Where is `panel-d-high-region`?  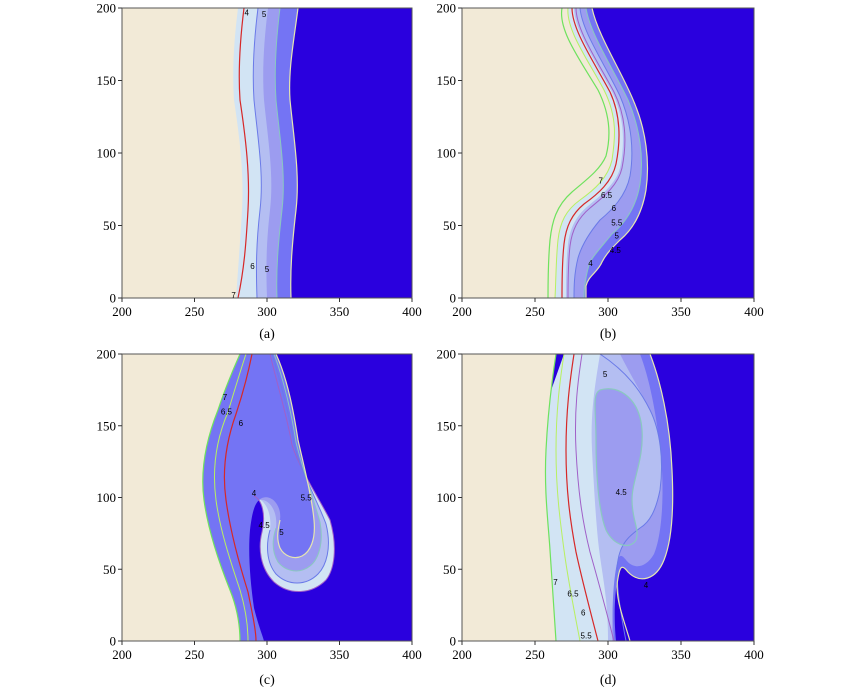 panel-d-high-region is located at coordinates (509, 497).